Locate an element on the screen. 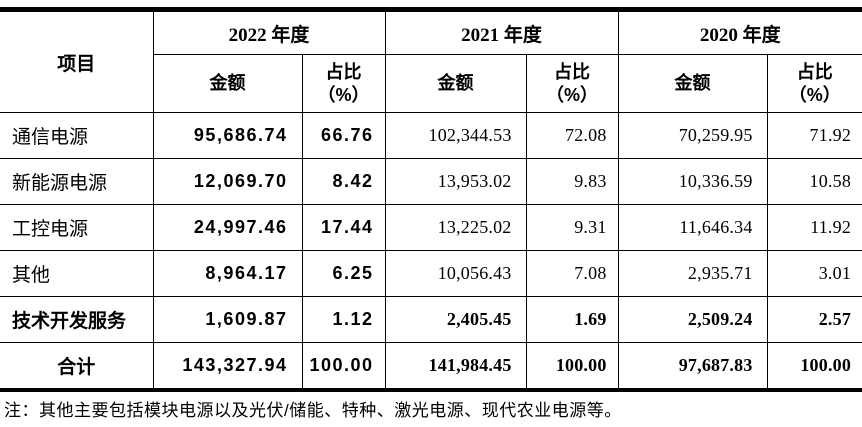 This screenshot has width=862, height=427. ratio-2022: 100.00 is located at coordinates (343, 366).